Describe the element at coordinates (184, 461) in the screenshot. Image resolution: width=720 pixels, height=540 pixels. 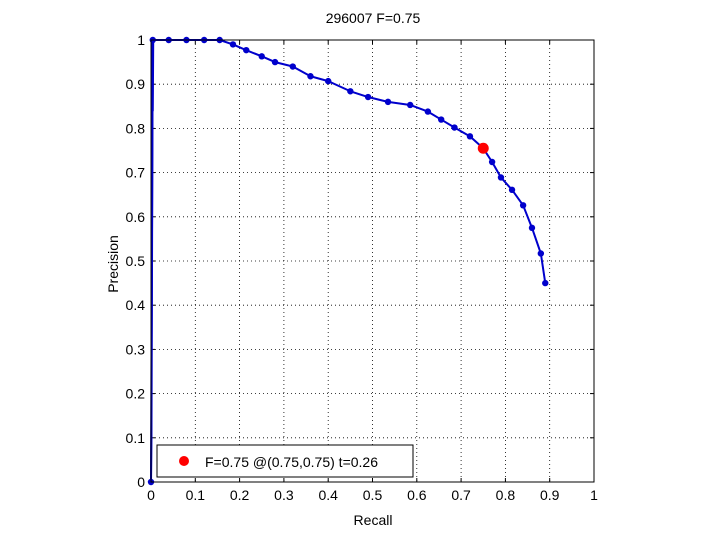
I see `legend-marker` at that location.